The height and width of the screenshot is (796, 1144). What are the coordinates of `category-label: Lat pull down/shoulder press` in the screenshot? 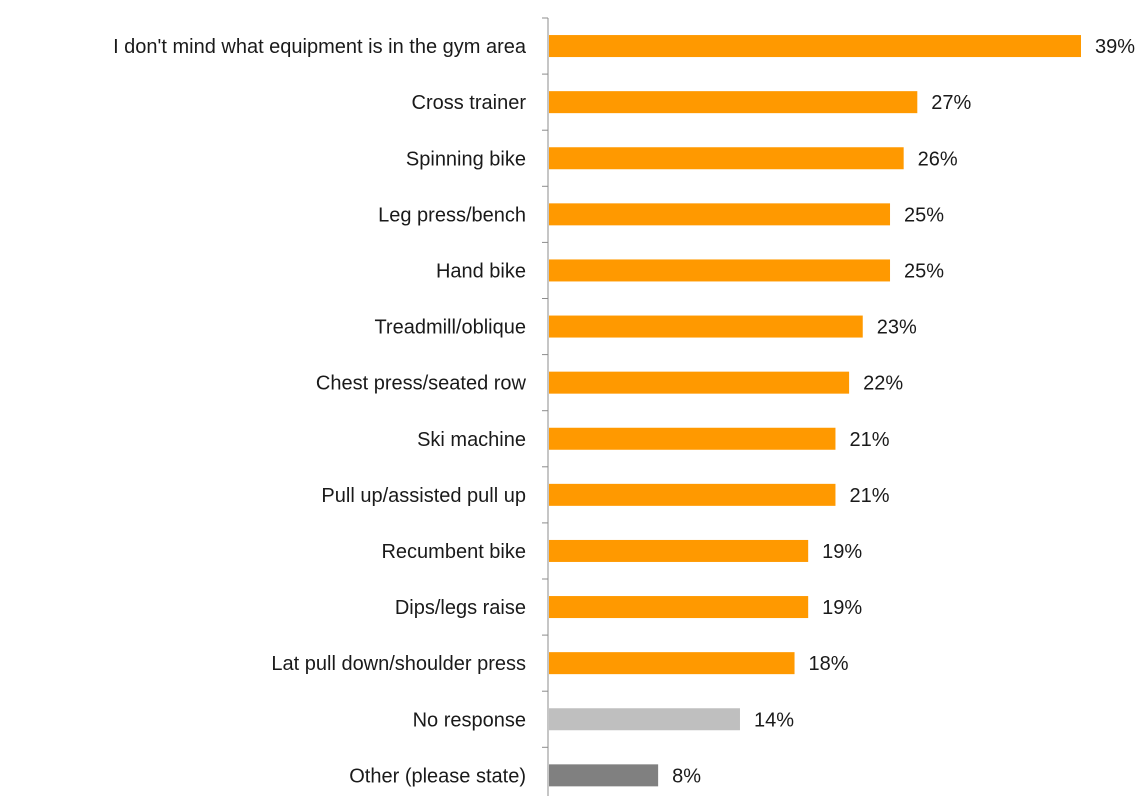 It's located at (398, 664).